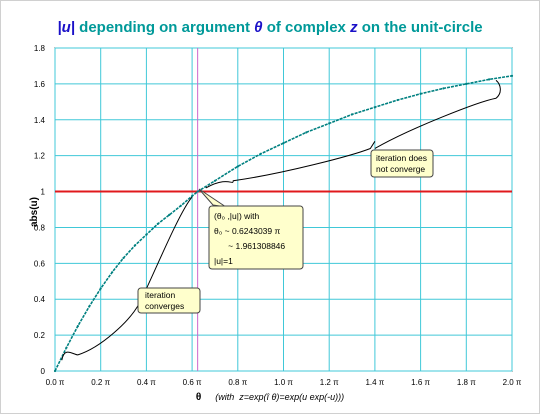 The width and height of the screenshot is (540, 414). Describe the element at coordinates (420, 27) in the screenshot. I see `title-suffix: on the unit-circle` at that location.